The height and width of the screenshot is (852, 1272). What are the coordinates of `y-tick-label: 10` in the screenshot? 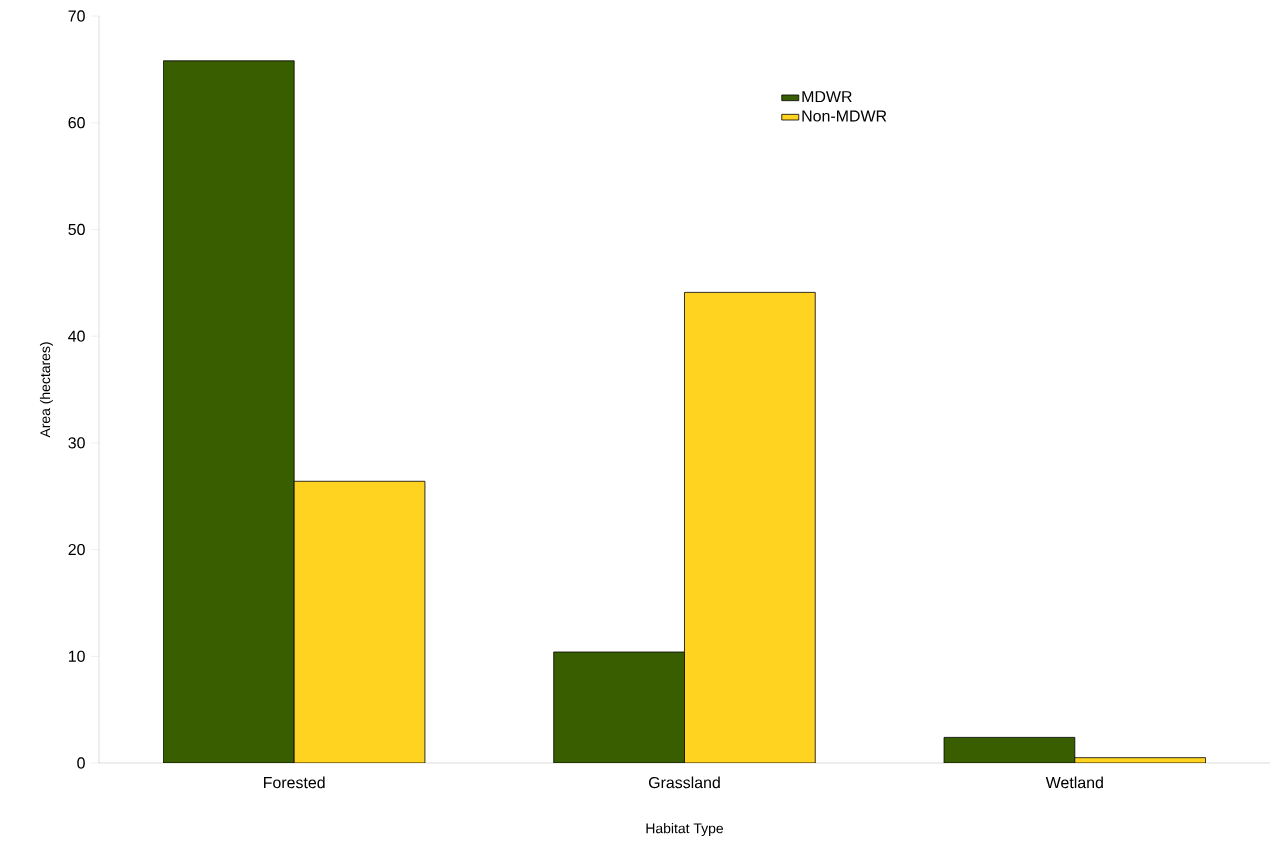 It's located at (76, 656).